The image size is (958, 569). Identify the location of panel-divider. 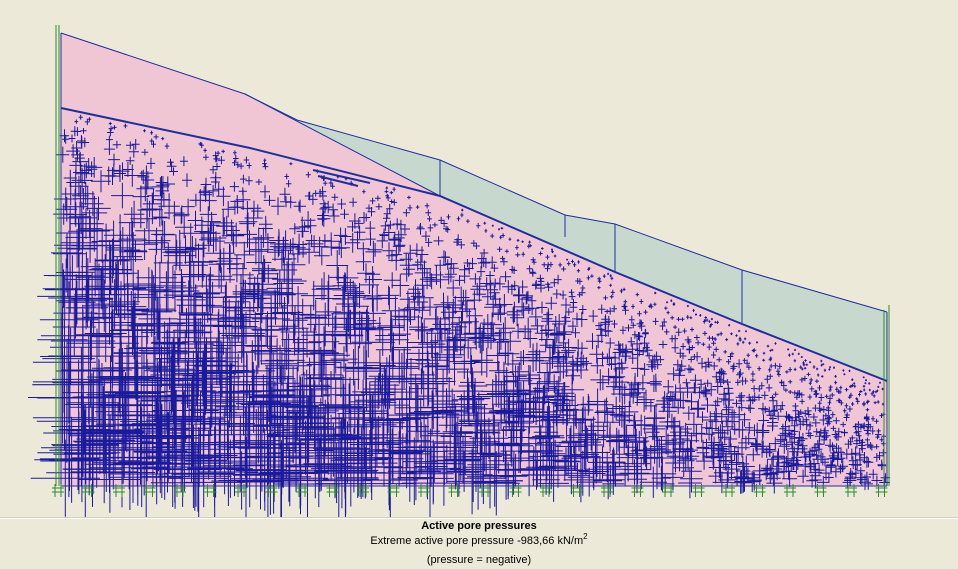
(479, 518).